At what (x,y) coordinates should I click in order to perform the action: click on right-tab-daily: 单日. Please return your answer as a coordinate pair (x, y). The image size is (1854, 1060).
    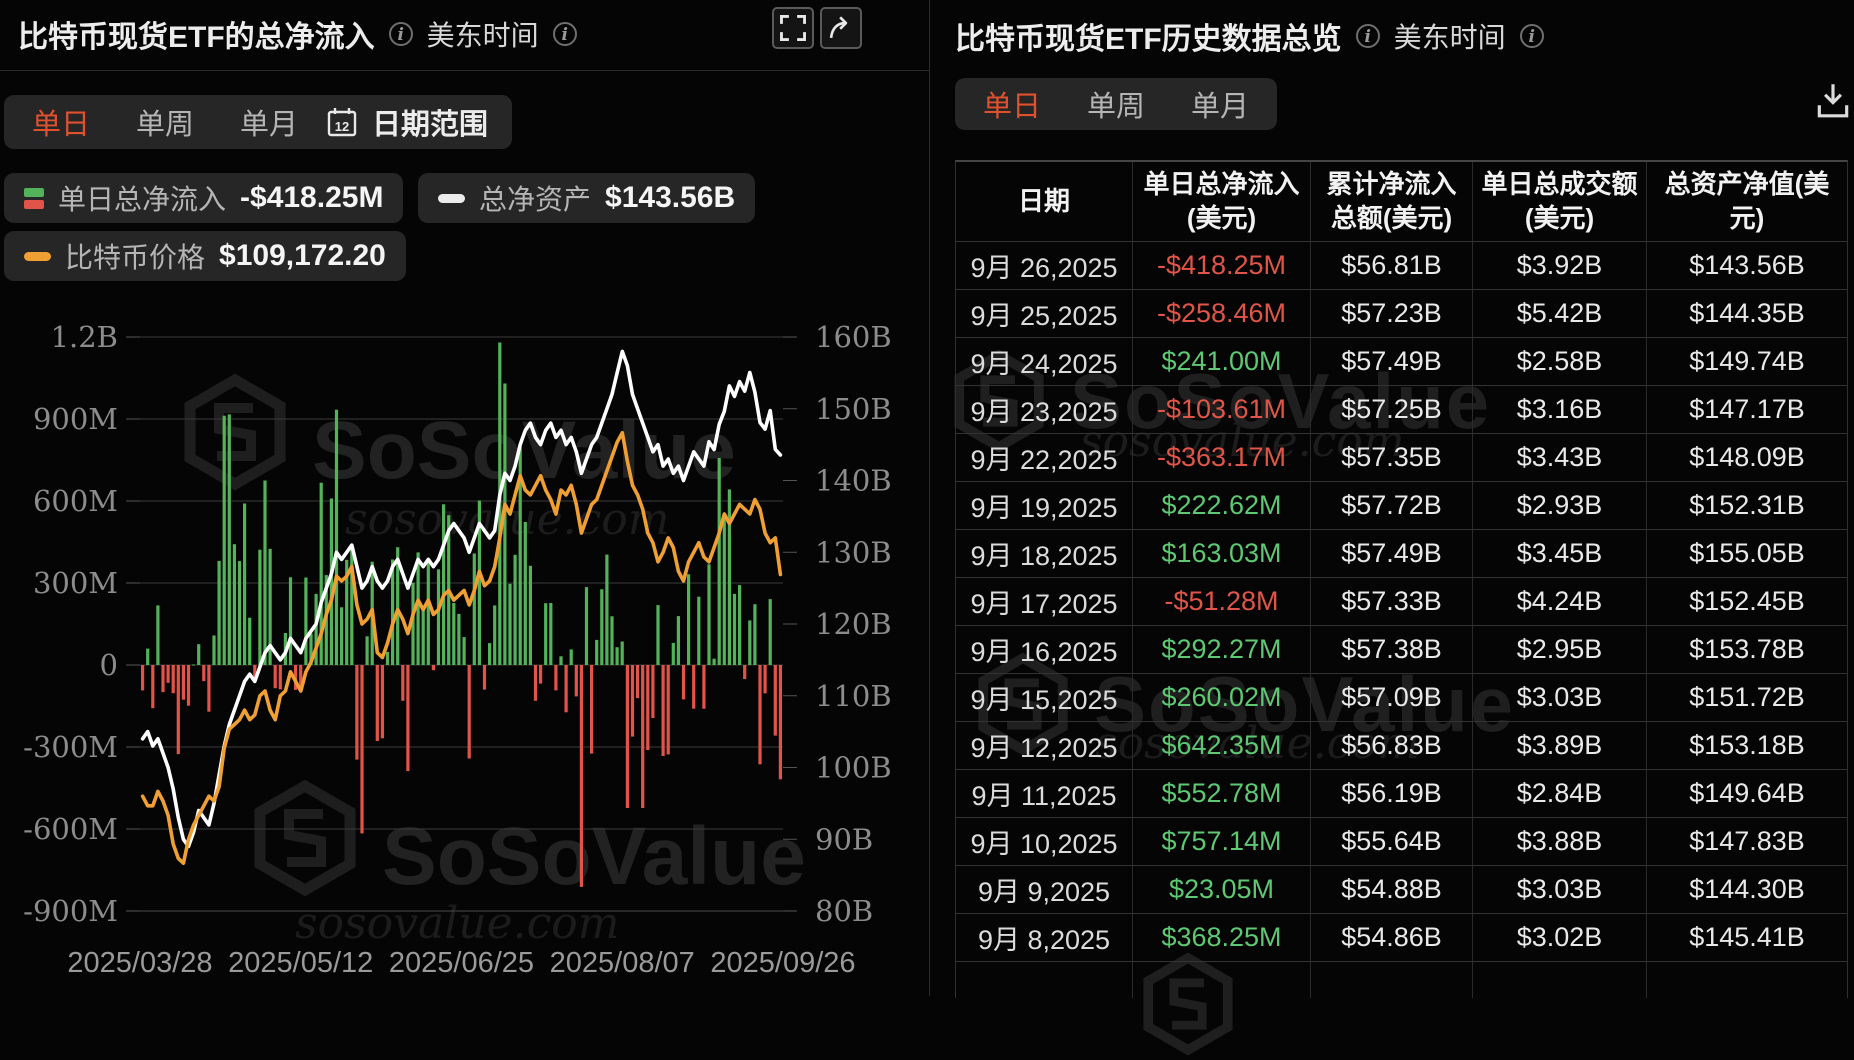
    Looking at the image, I should click on (1012, 107).